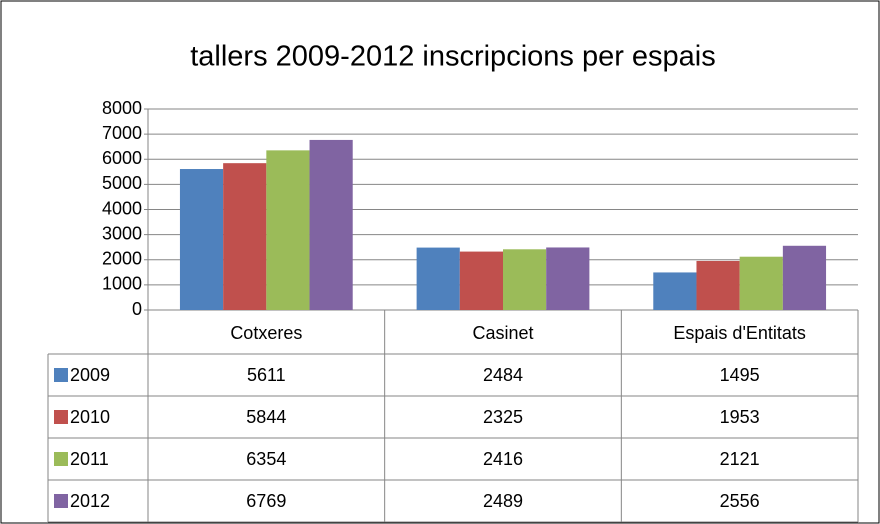 Image resolution: width=880 pixels, height=524 pixels. I want to click on table-value: 1495, so click(740, 375).